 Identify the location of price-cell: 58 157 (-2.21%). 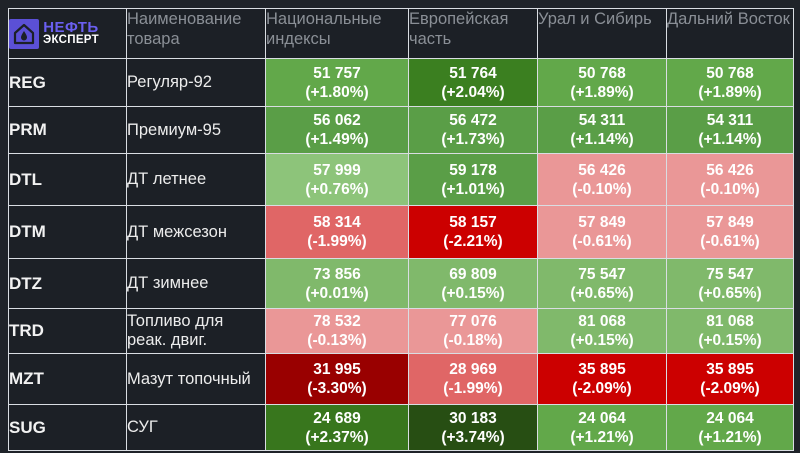
(473, 232).